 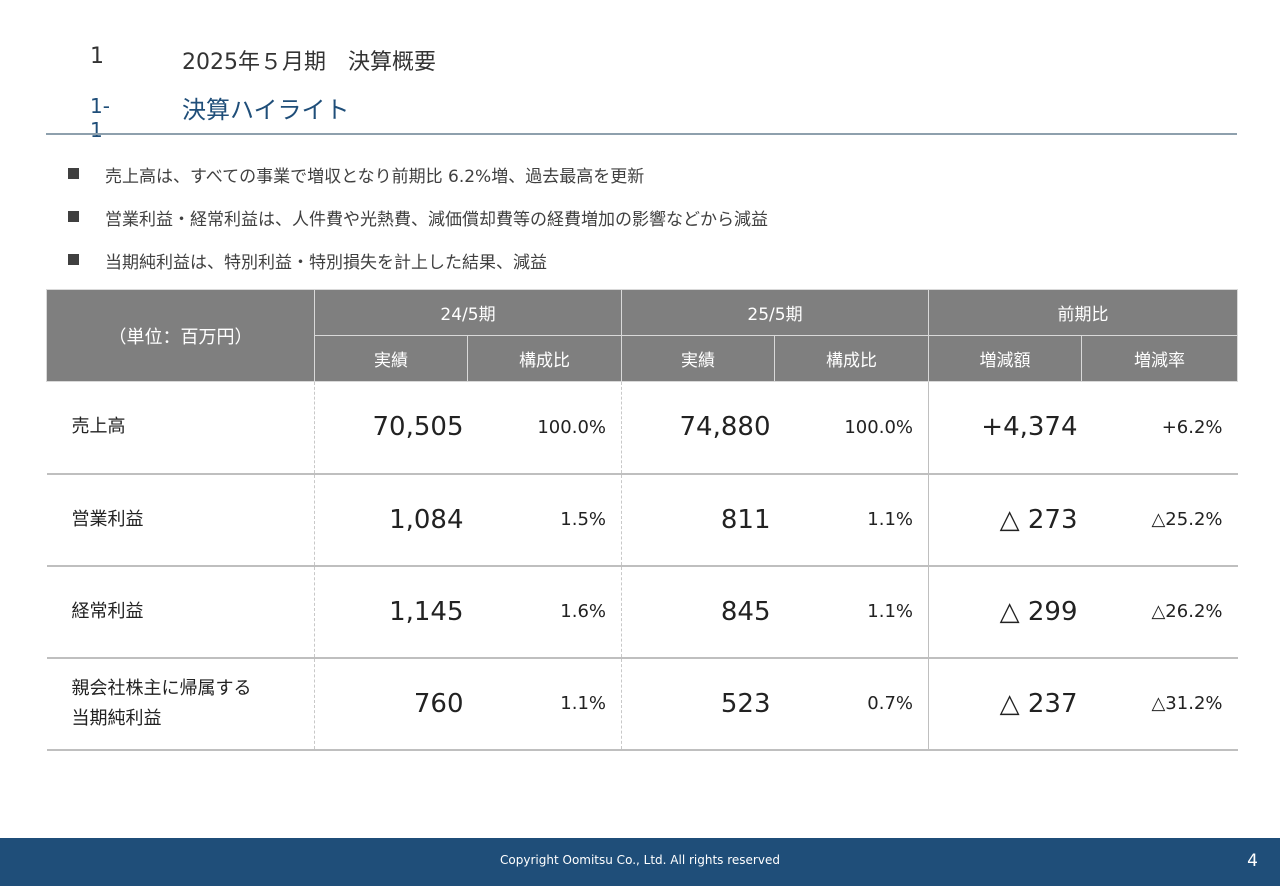 What do you see at coordinates (97, 56) in the screenshot?
I see `section-number: 1` at bounding box center [97, 56].